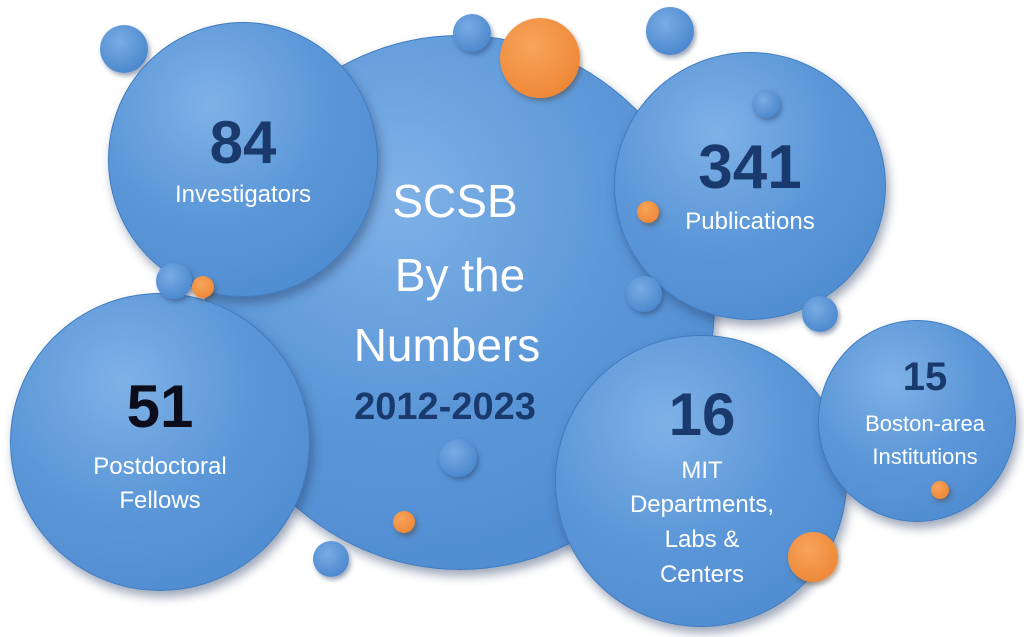 The height and width of the screenshot is (637, 1024). What do you see at coordinates (750, 221) in the screenshot?
I see `publications-label: Publications` at bounding box center [750, 221].